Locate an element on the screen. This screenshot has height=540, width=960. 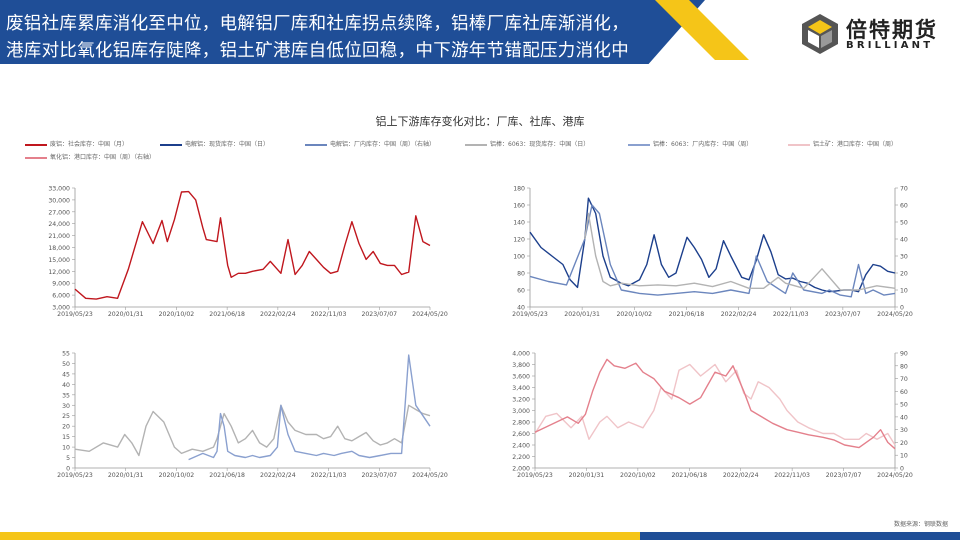
y-tick-label: 3,400 is located at coordinates (521, 388).